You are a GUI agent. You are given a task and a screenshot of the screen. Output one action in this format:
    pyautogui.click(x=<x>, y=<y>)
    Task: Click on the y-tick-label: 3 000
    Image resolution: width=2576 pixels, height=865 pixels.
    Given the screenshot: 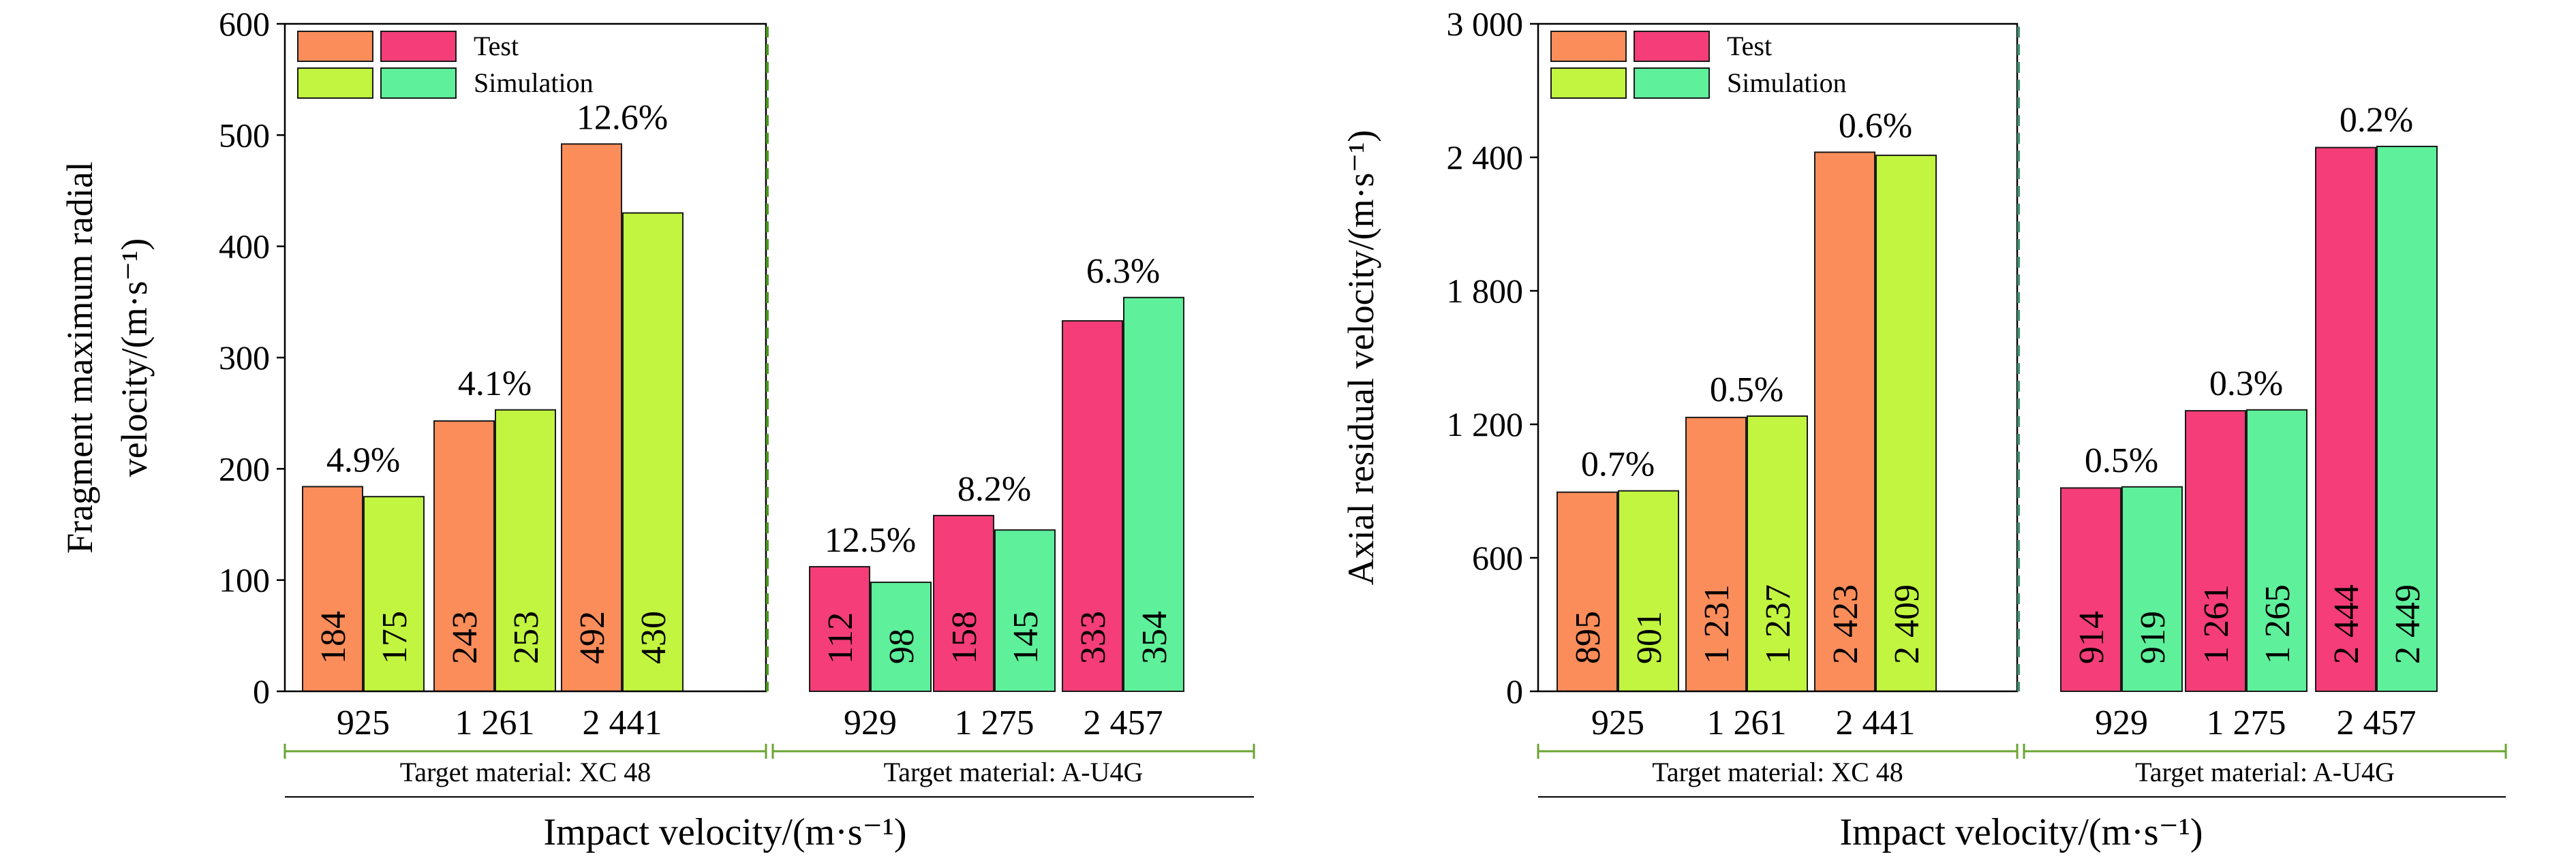 What is the action you would take?
    pyautogui.click(x=1486, y=24)
    